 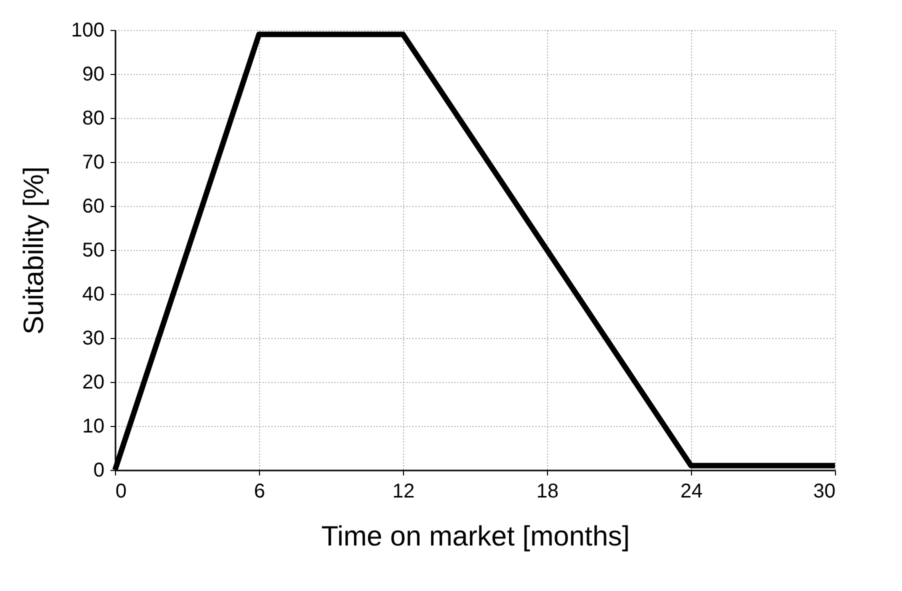 What do you see at coordinates (260, 491) in the screenshot?
I see `x-tick-label: 6` at bounding box center [260, 491].